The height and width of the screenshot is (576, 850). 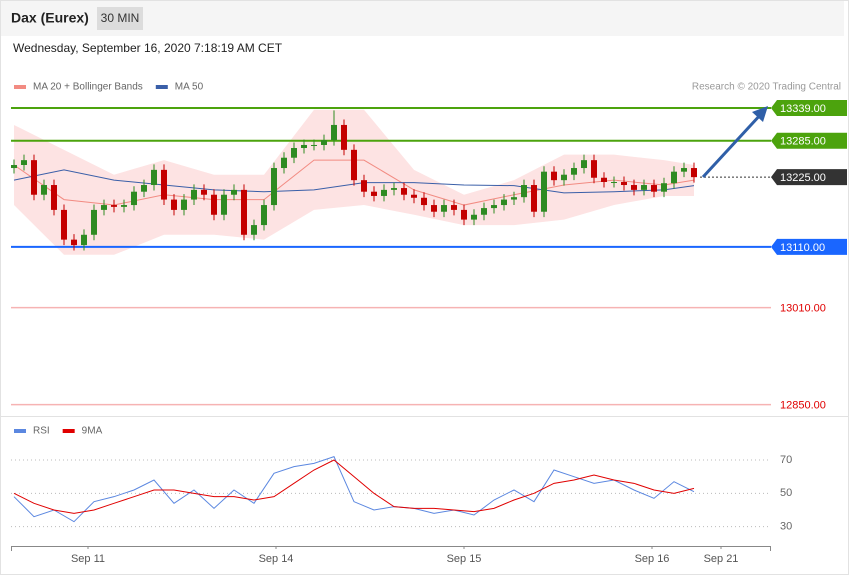 What do you see at coordinates (760, 114) in the screenshot?
I see `forecast-arrow-head` at bounding box center [760, 114].